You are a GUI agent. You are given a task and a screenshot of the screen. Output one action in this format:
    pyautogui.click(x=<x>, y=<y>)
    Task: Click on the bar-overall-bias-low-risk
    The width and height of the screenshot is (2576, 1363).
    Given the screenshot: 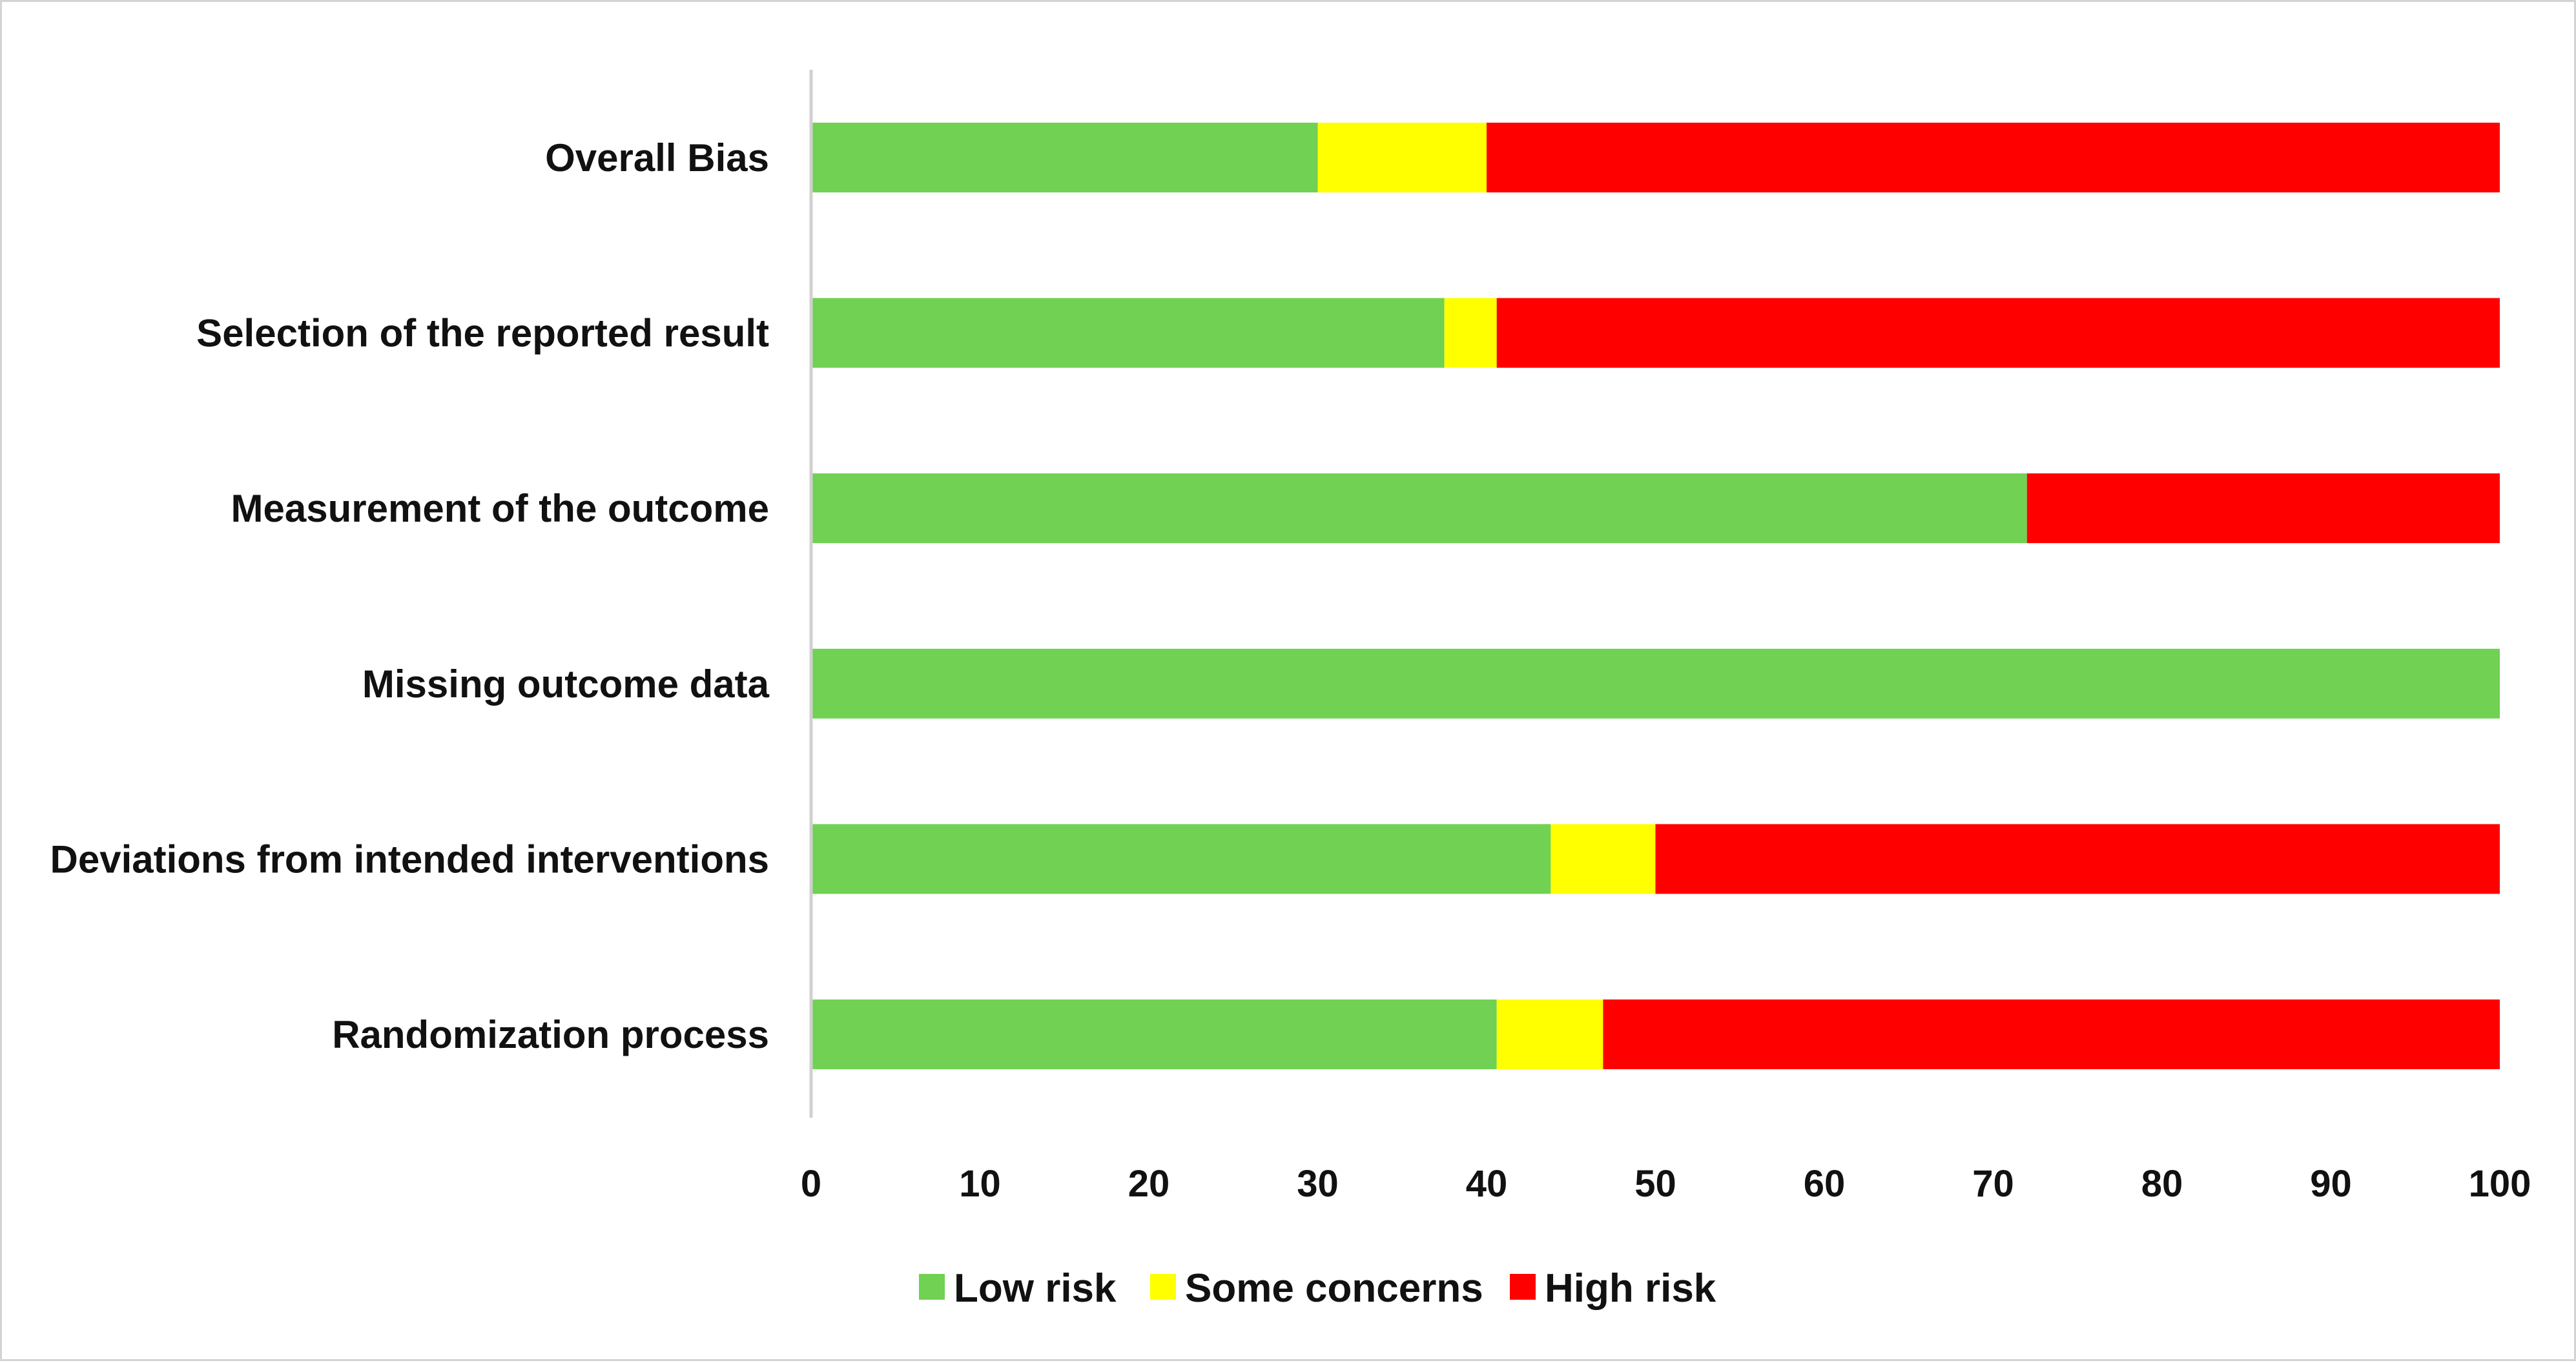 What is the action you would take?
    pyautogui.click(x=1064, y=157)
    